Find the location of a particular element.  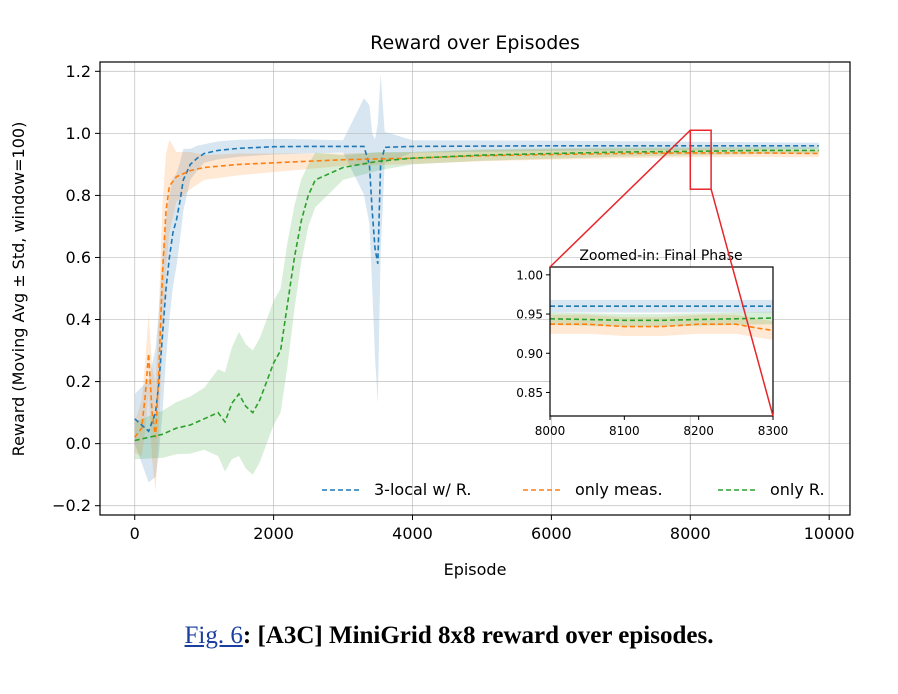

inset-y-tick-label: 0.90 is located at coordinates (529, 354).